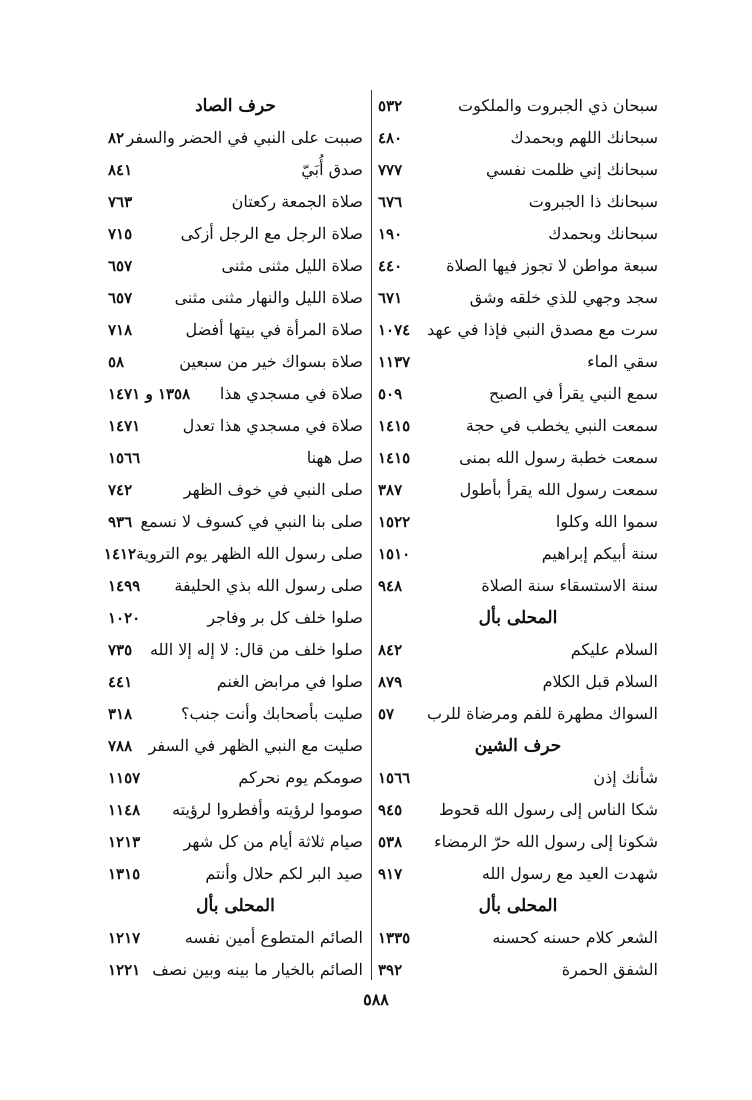 The image size is (752, 1100). I want to click on index-entry: صلاة الجمعة ركعتان ٧٦٣, so click(235, 202).